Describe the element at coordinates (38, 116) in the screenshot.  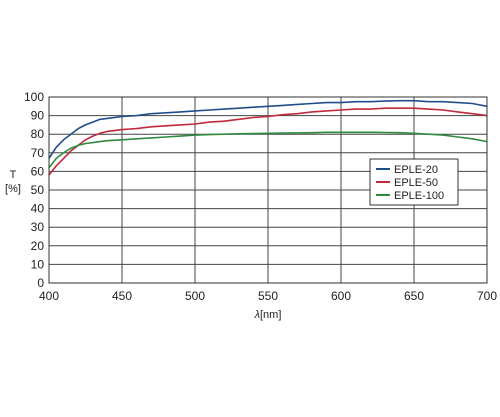
I see `y-tick-label: 90` at that location.